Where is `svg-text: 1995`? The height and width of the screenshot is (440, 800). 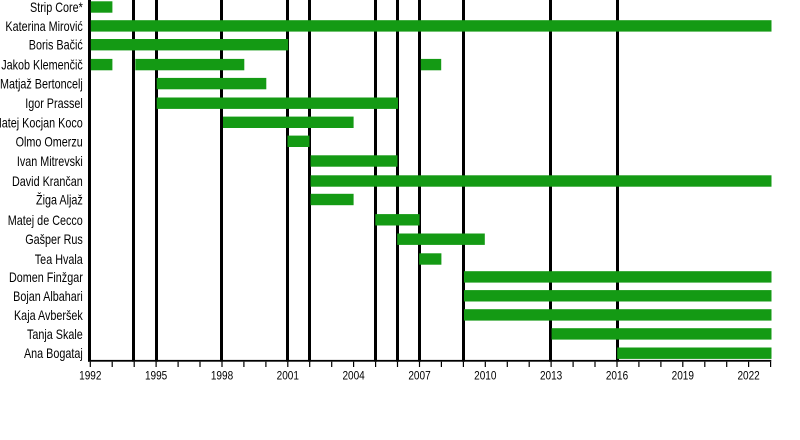
svg-text: 1995 is located at coordinates (156, 376).